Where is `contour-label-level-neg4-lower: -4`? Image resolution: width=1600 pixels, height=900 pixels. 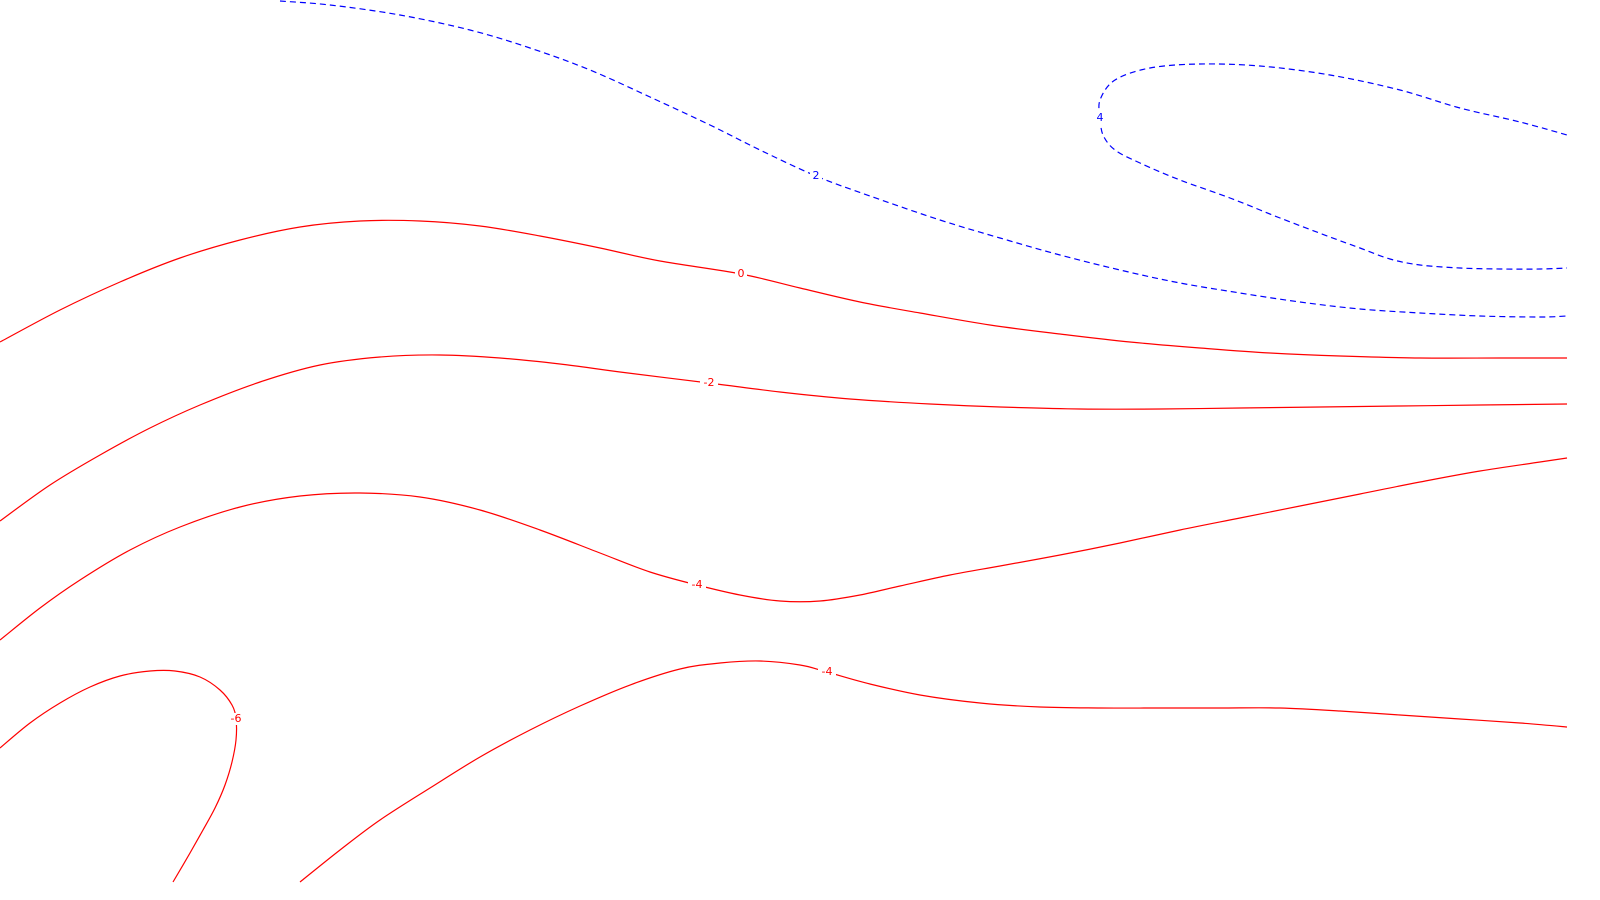
contour-label-level-neg4-lower: -4 is located at coordinates (827, 671).